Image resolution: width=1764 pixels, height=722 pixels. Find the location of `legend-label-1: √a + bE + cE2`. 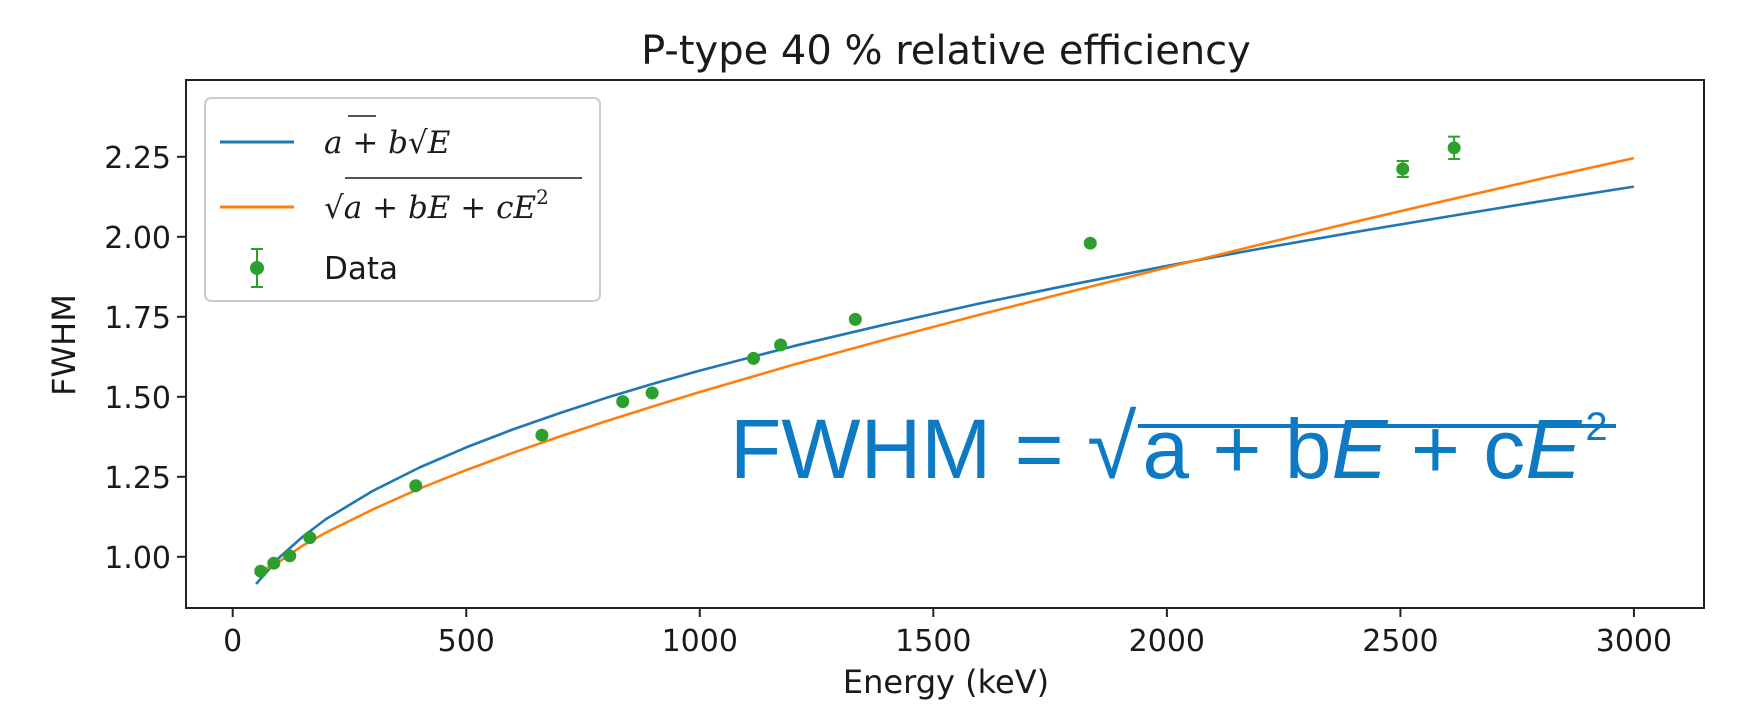

legend-label-1: √a + bE + cE2 is located at coordinates (436, 205).